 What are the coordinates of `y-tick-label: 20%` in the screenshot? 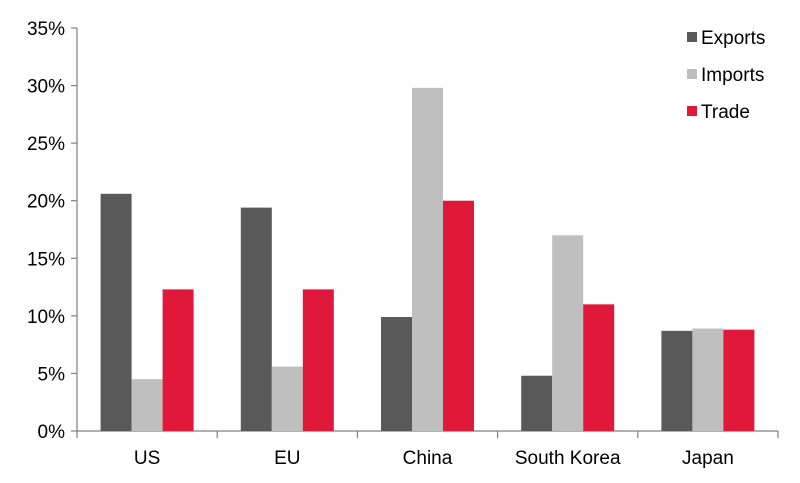 It's located at (46, 202).